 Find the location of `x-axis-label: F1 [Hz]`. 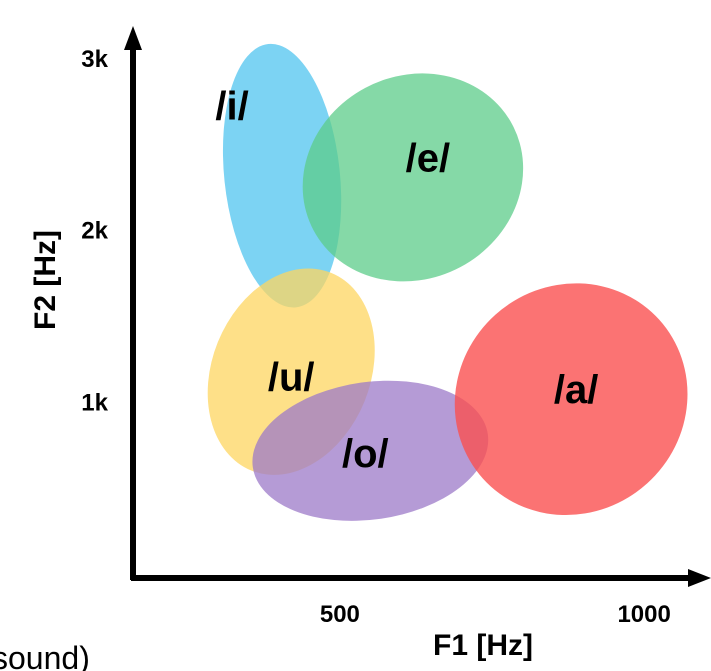

x-axis-label: F1 [Hz] is located at coordinates (483, 645).